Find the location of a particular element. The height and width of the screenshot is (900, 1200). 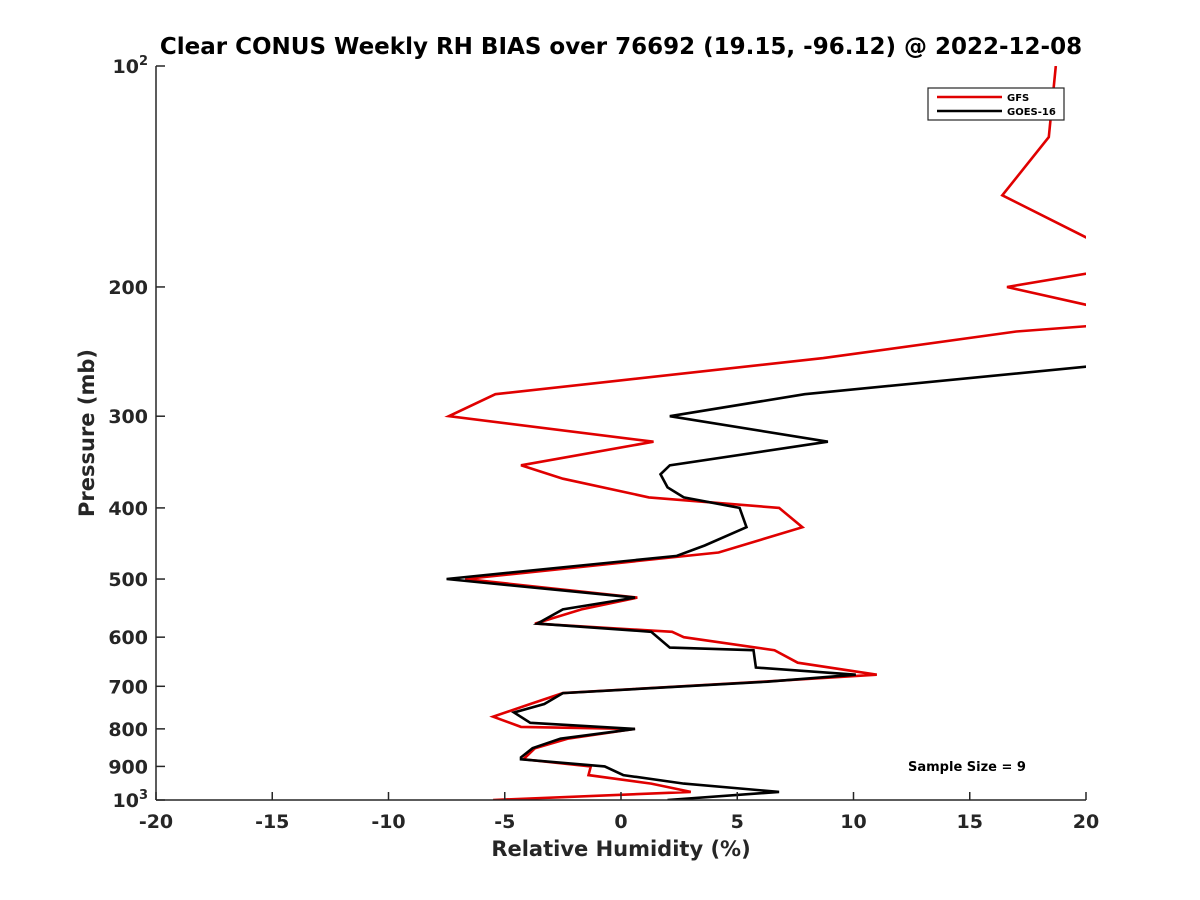

x-ticks: -20 -15 -10 -5 0 5 10 15 20 is located at coordinates (619, 812).